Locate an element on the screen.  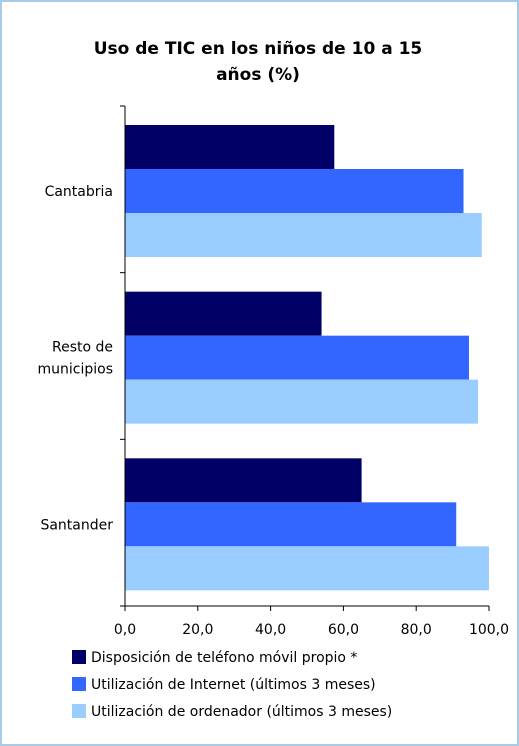
legend-label: Disposición de teléfono móvil propio * is located at coordinates (224, 658).